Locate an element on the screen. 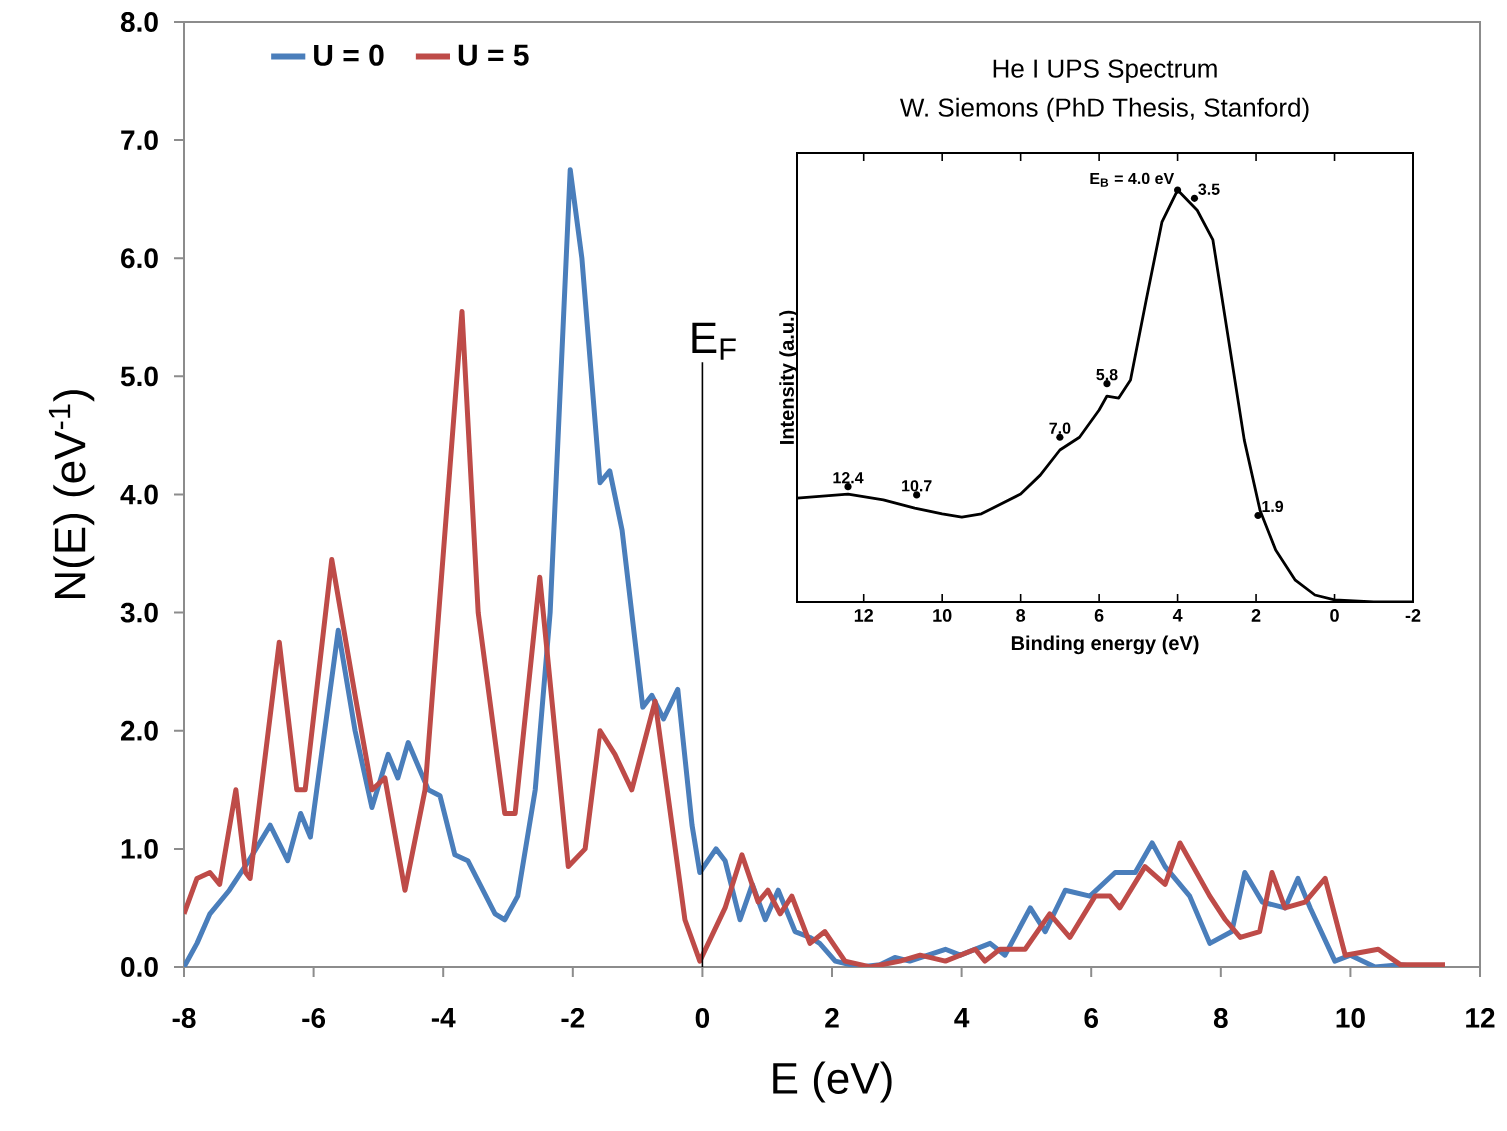  annotation: E$_{B}$ = 4.0 eV is located at coordinates (1132, 179).